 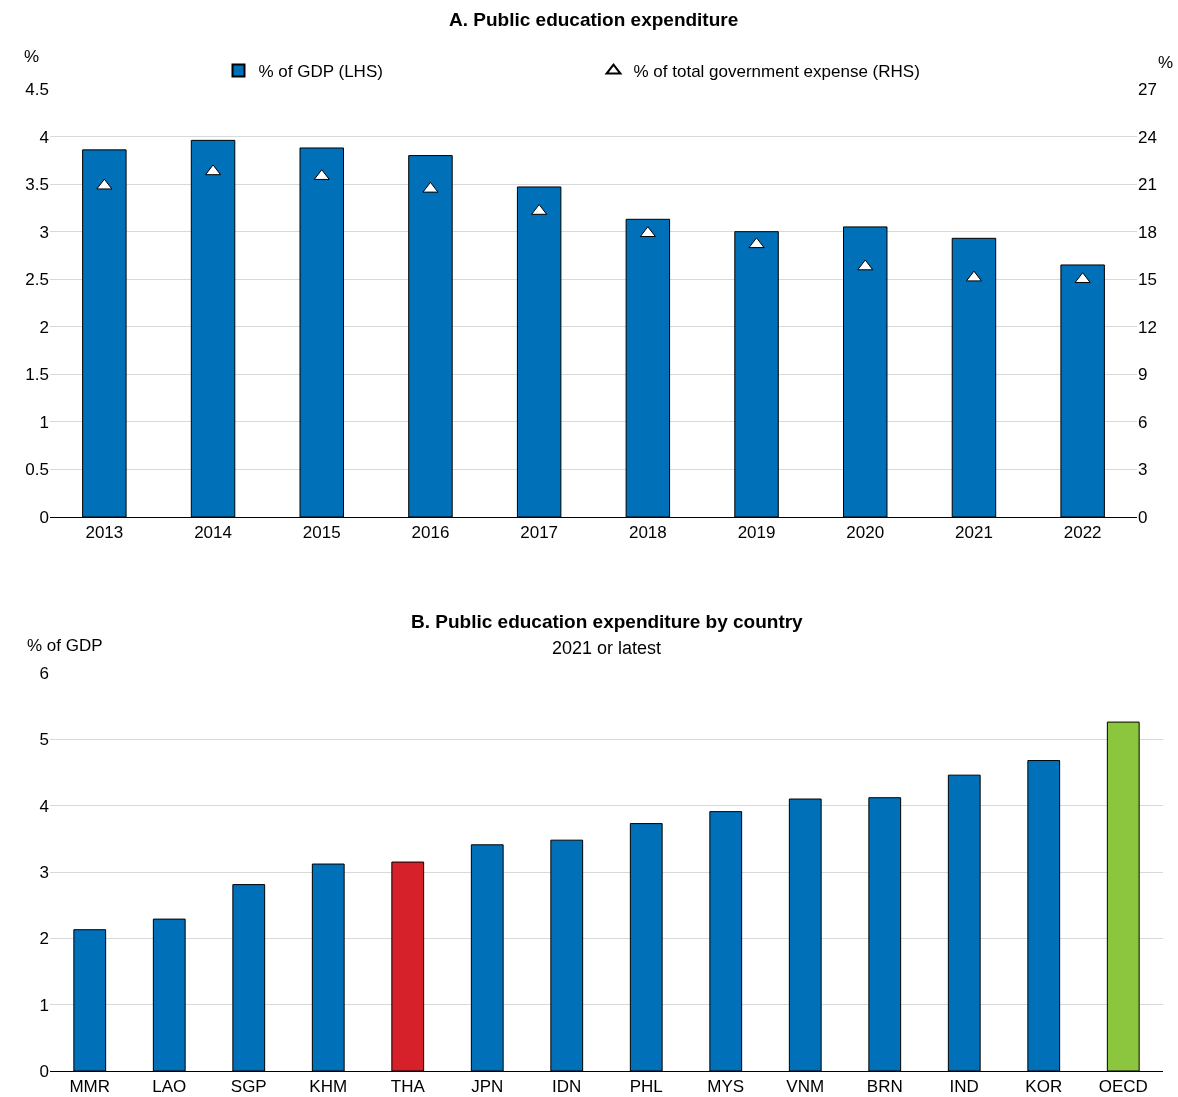 I want to click on y2-tick-label: 9, so click(x=1143, y=375).